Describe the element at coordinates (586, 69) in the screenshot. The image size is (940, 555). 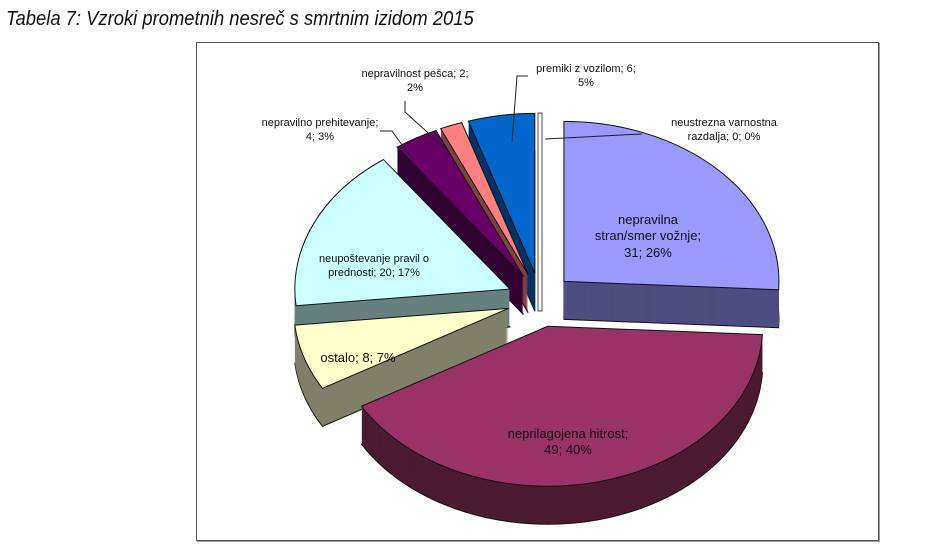
I see `label-line: premiki z vozilom; 6;` at that location.